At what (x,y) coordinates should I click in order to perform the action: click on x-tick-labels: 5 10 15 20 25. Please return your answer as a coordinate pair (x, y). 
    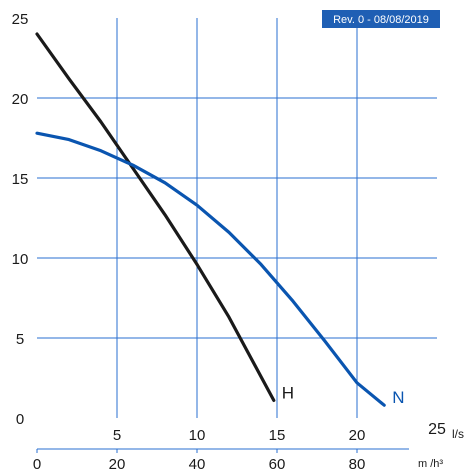
    Looking at the image, I should click on (279, 432).